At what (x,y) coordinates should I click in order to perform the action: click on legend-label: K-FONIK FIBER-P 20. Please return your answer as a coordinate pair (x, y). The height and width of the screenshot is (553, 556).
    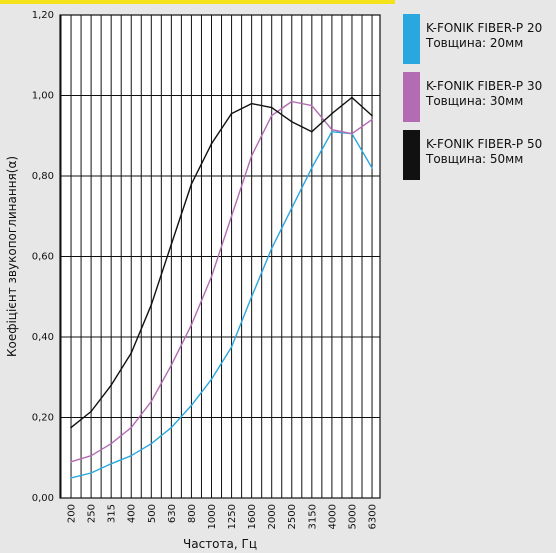
    Looking at the image, I should click on (484, 28).